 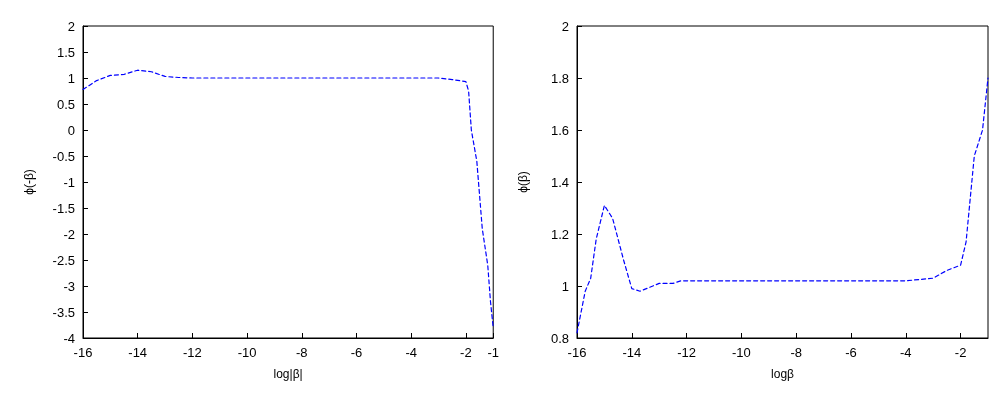 I want to click on y-axis-title: ϕ(-β), so click(x=29, y=182).